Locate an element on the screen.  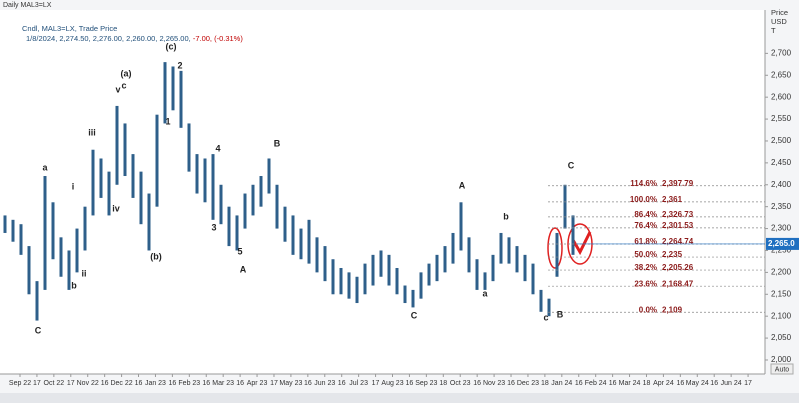
last-change: -7.00, (-0.31%) is located at coordinates (218, 38).